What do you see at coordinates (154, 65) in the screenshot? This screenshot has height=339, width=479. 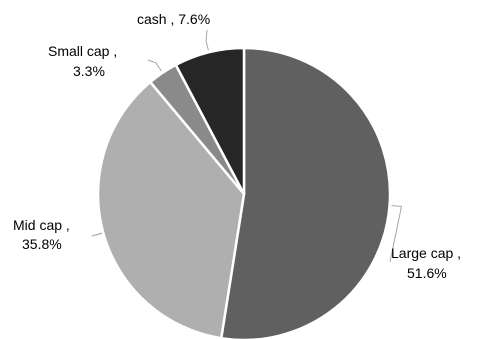 I see `leader-line-small-cap` at bounding box center [154, 65].